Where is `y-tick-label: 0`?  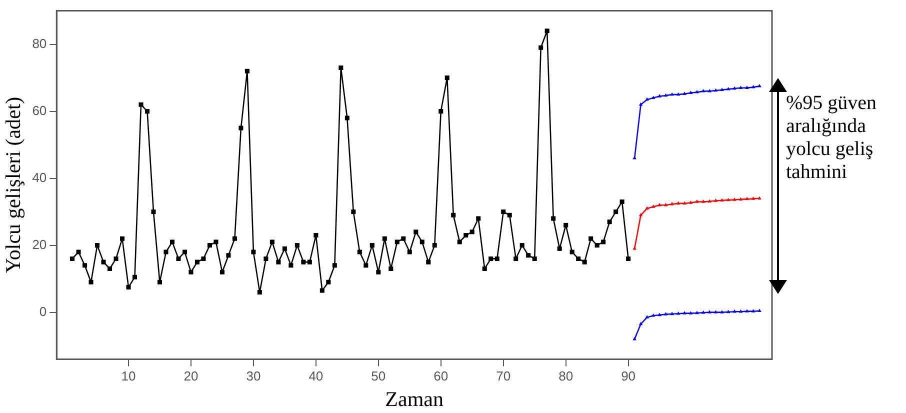
y-tick-label: 0 is located at coordinates (43, 311).